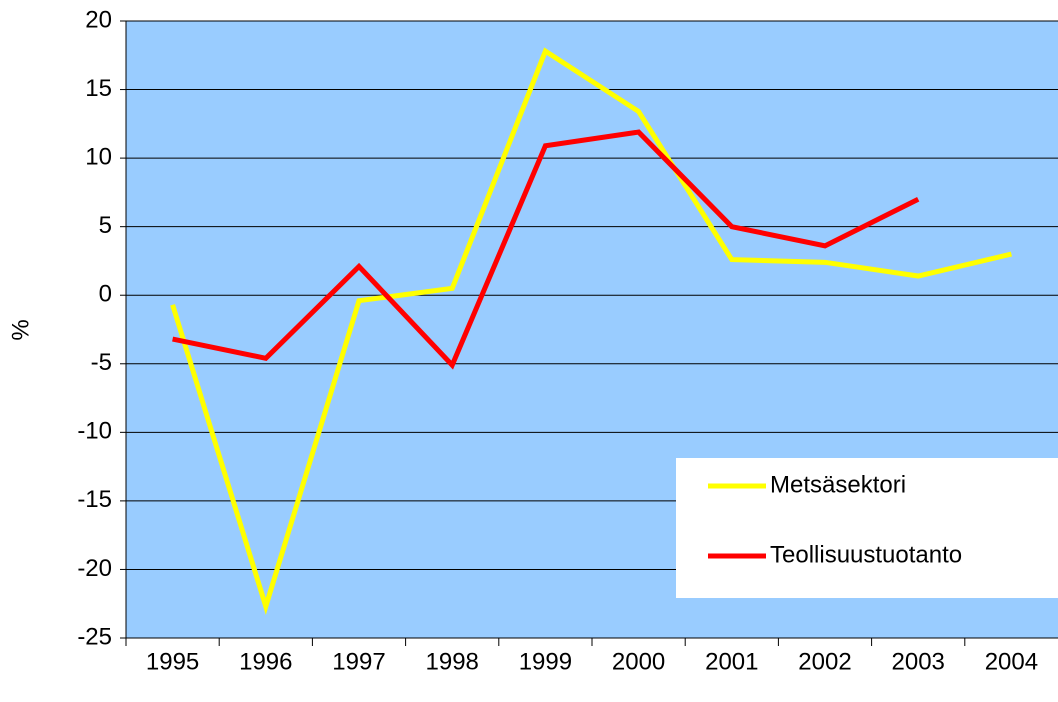  I want to click on y-tick-label: -10, so click(94, 431).